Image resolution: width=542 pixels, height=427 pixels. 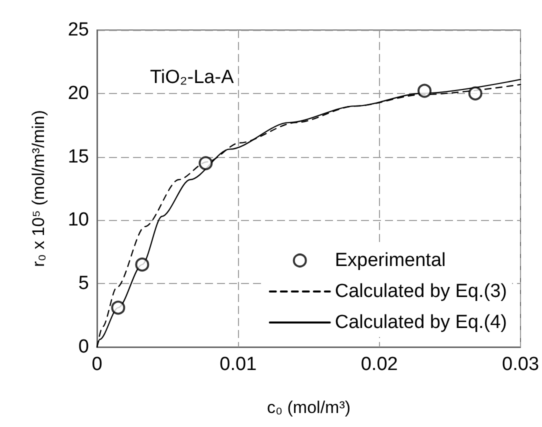 What do you see at coordinates (83, 283) in the screenshot?
I see `y-tick-label: 5` at bounding box center [83, 283].